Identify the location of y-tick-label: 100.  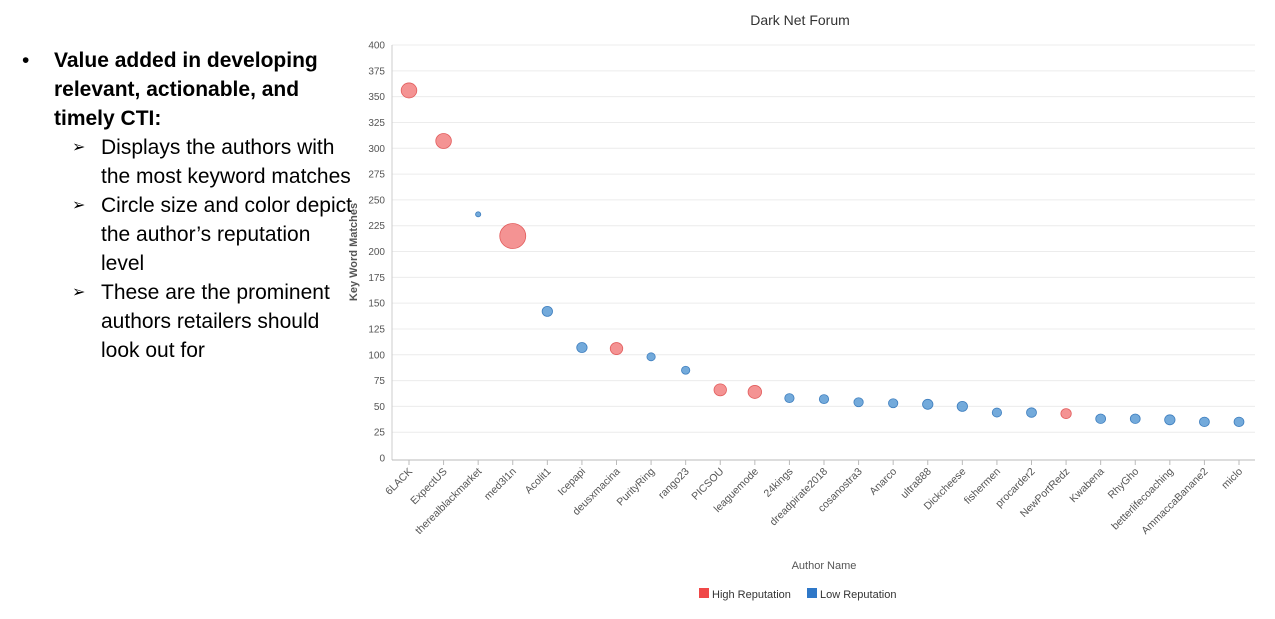
(376, 355).